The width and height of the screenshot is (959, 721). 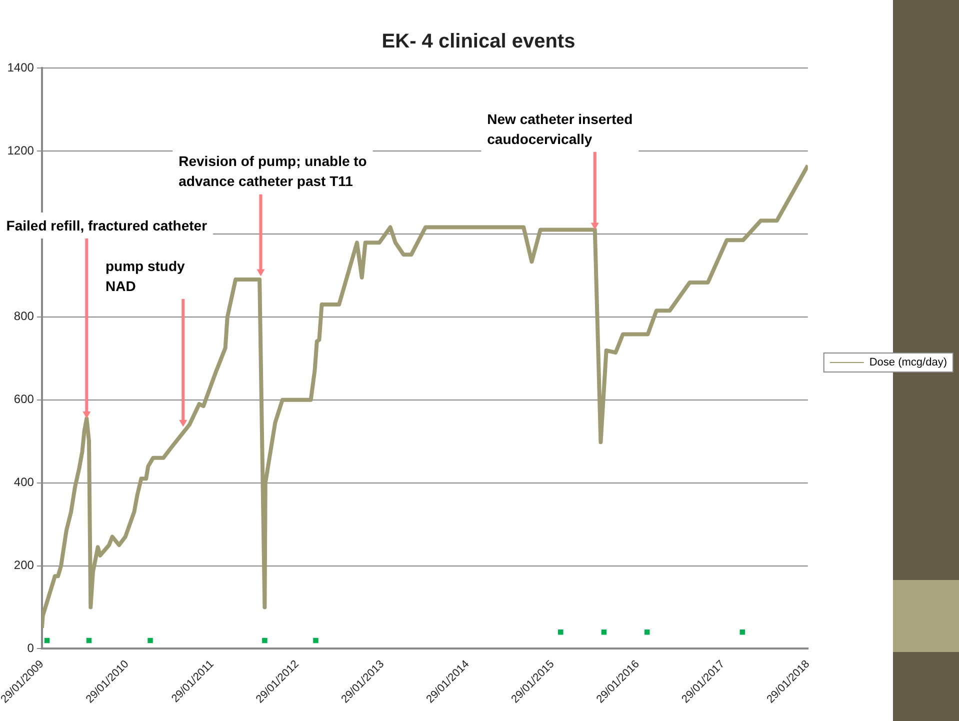 What do you see at coordinates (24, 399) in the screenshot?
I see `y-tick-label: 600` at bounding box center [24, 399].